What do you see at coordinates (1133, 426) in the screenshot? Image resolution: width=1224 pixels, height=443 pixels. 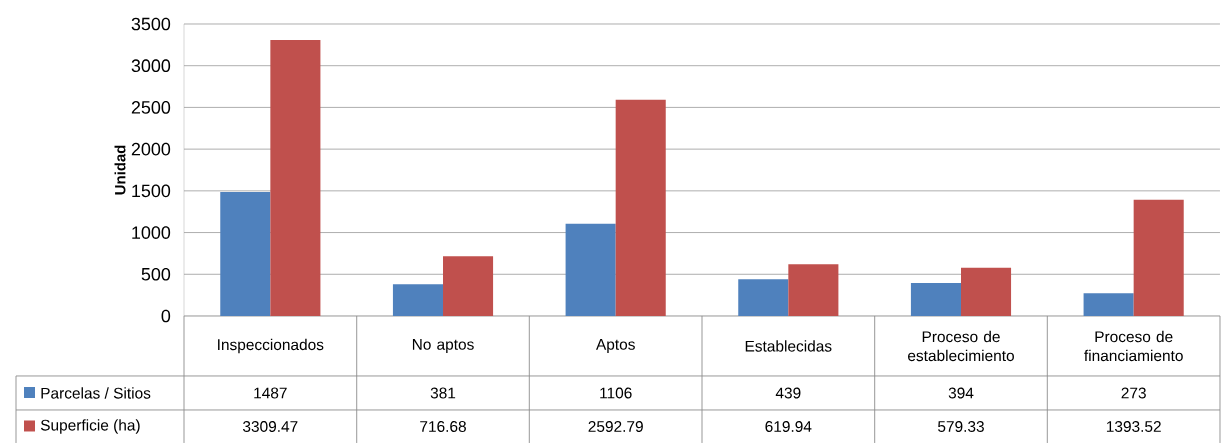 I see `data-label: 1393.52` at bounding box center [1133, 426].